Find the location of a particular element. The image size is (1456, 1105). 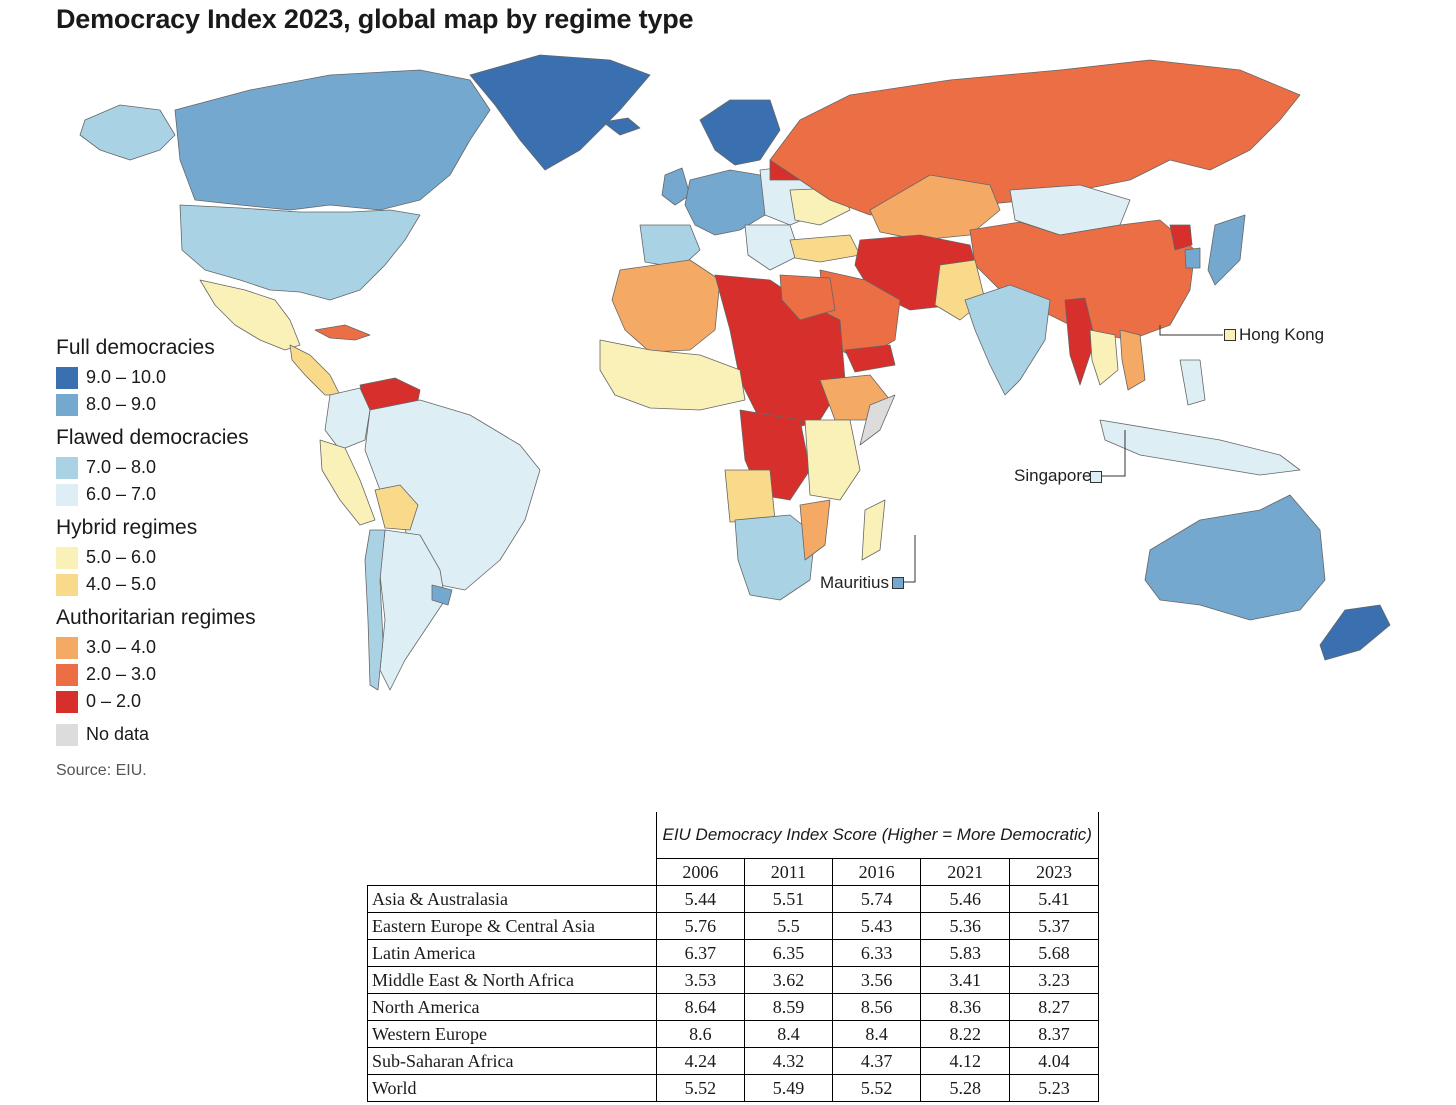

legend-item: 7.0 – 8.0 is located at coordinates (186, 467).